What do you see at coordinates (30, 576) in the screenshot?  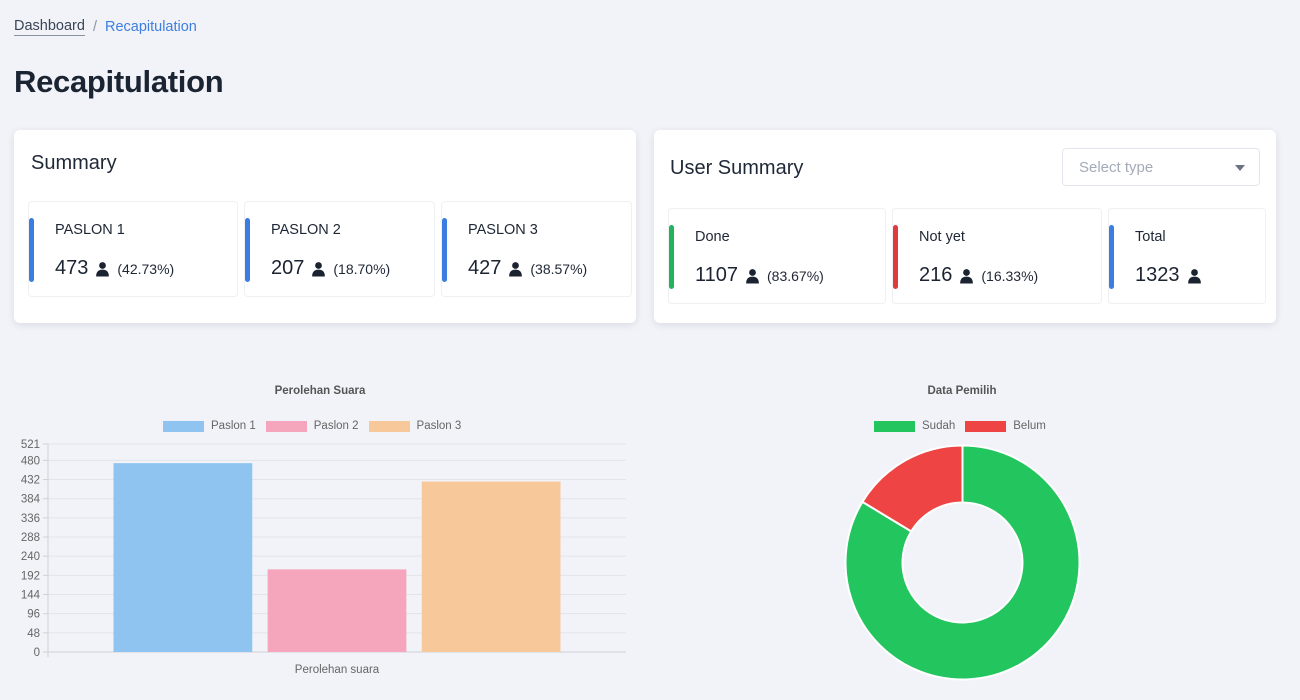 I see `y-tick-label: 192` at bounding box center [30, 576].